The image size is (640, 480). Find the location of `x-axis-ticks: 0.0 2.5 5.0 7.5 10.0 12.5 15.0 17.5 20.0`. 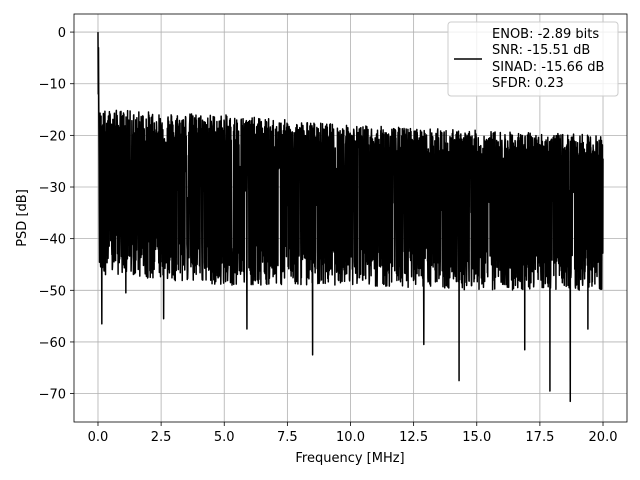

x-axis-ticks: 0.0 2.5 5.0 7.5 10.0 12.5 15.0 17.5 20.0 is located at coordinates (353, 433).